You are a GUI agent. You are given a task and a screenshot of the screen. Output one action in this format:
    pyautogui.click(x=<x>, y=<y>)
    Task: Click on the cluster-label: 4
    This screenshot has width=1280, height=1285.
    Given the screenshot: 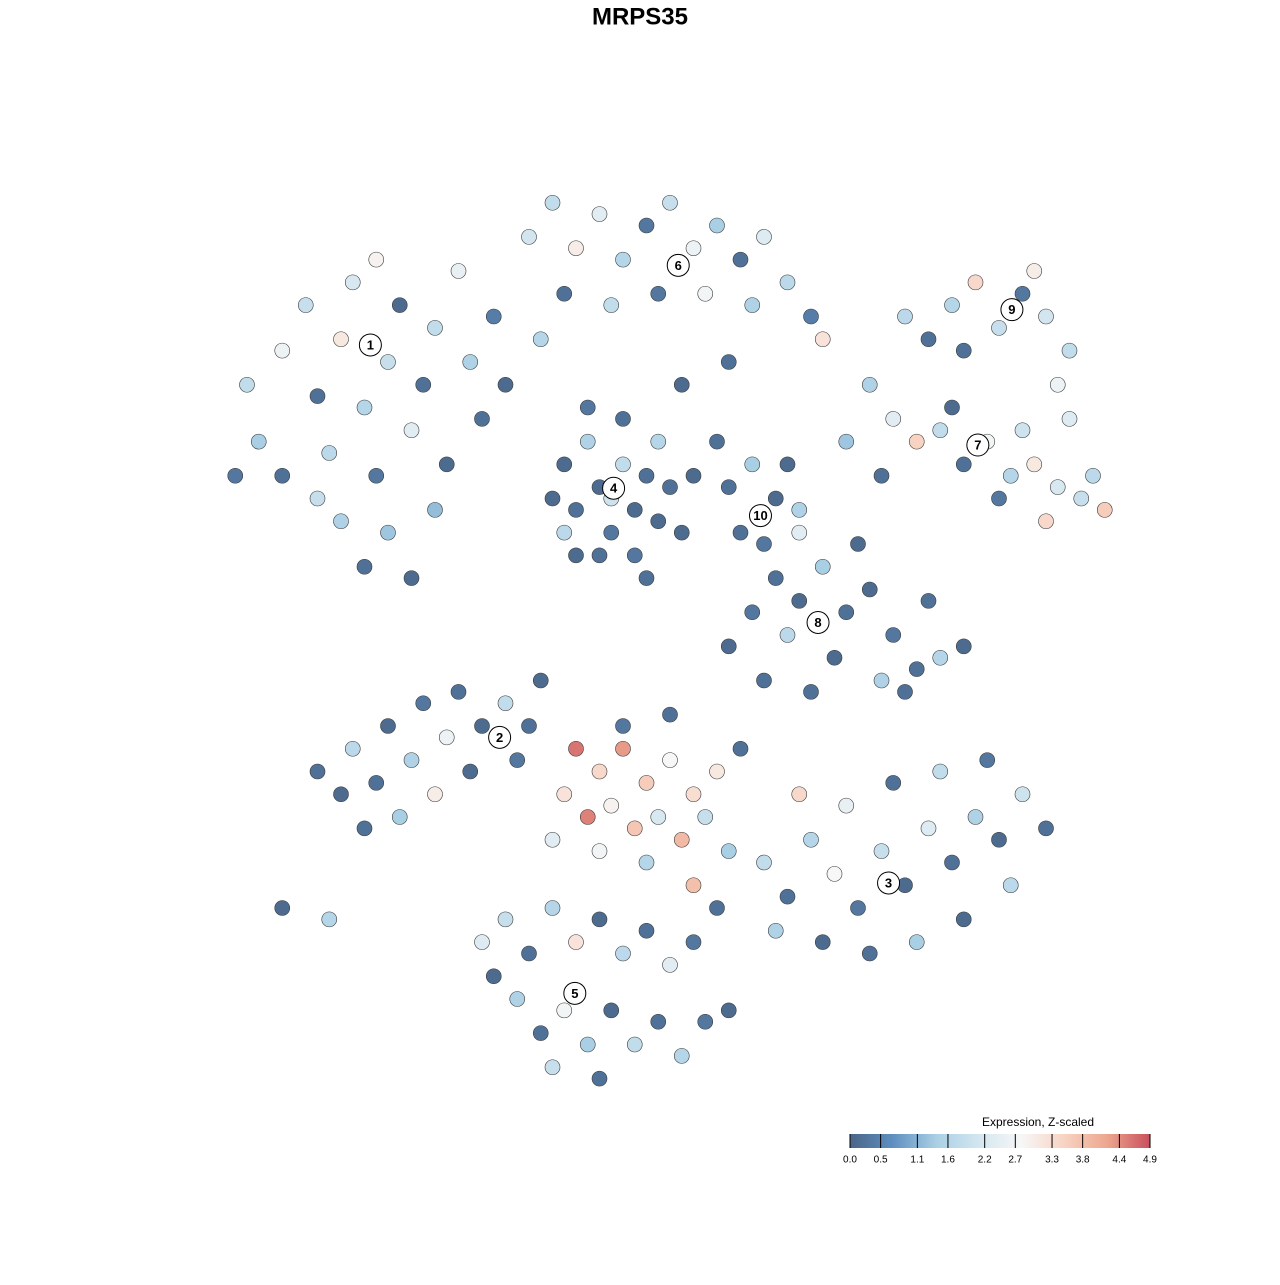 What is the action you would take?
    pyautogui.click(x=614, y=488)
    